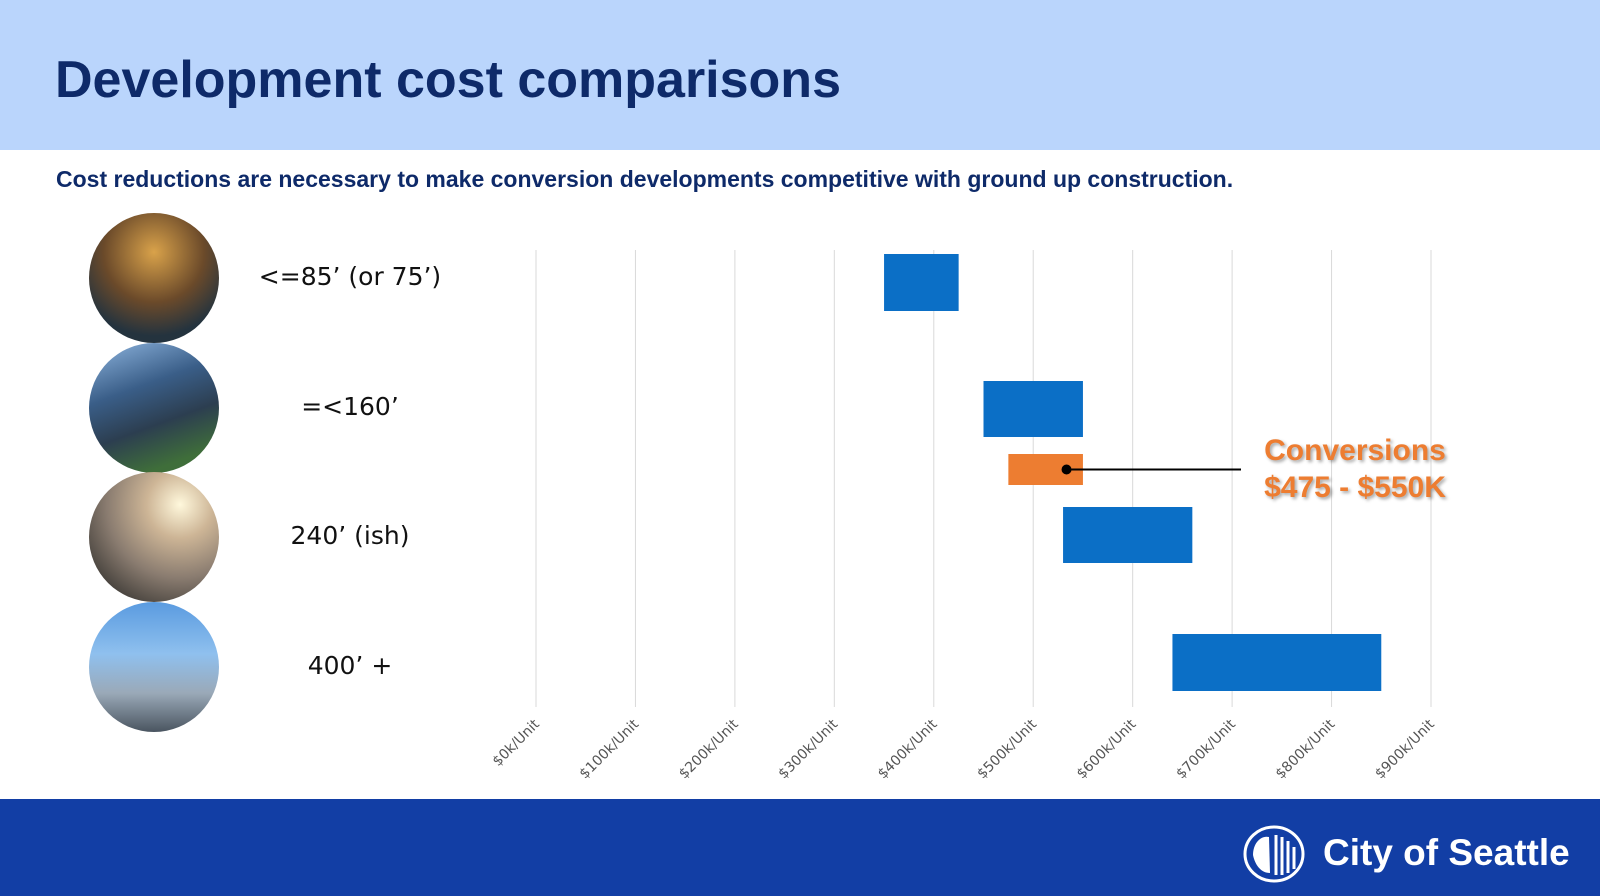 The height and width of the screenshot is (896, 1600). What do you see at coordinates (154, 667) in the screenshot?
I see `building-photo-tower` at bounding box center [154, 667].